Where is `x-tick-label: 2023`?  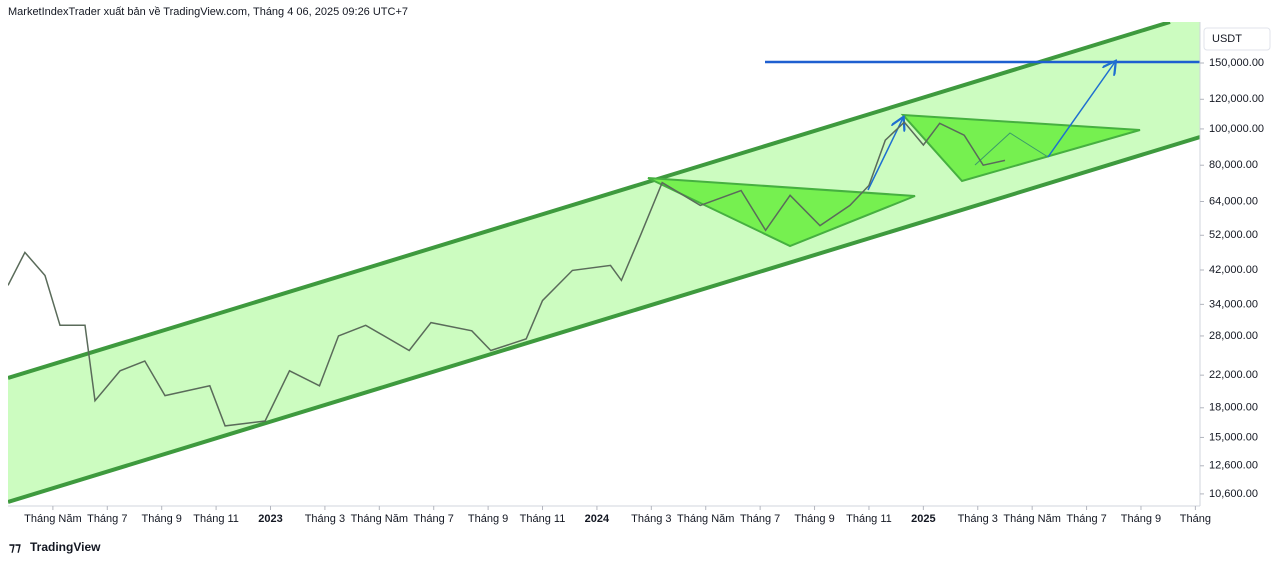
x-tick-label: 2023 is located at coordinates (270, 519).